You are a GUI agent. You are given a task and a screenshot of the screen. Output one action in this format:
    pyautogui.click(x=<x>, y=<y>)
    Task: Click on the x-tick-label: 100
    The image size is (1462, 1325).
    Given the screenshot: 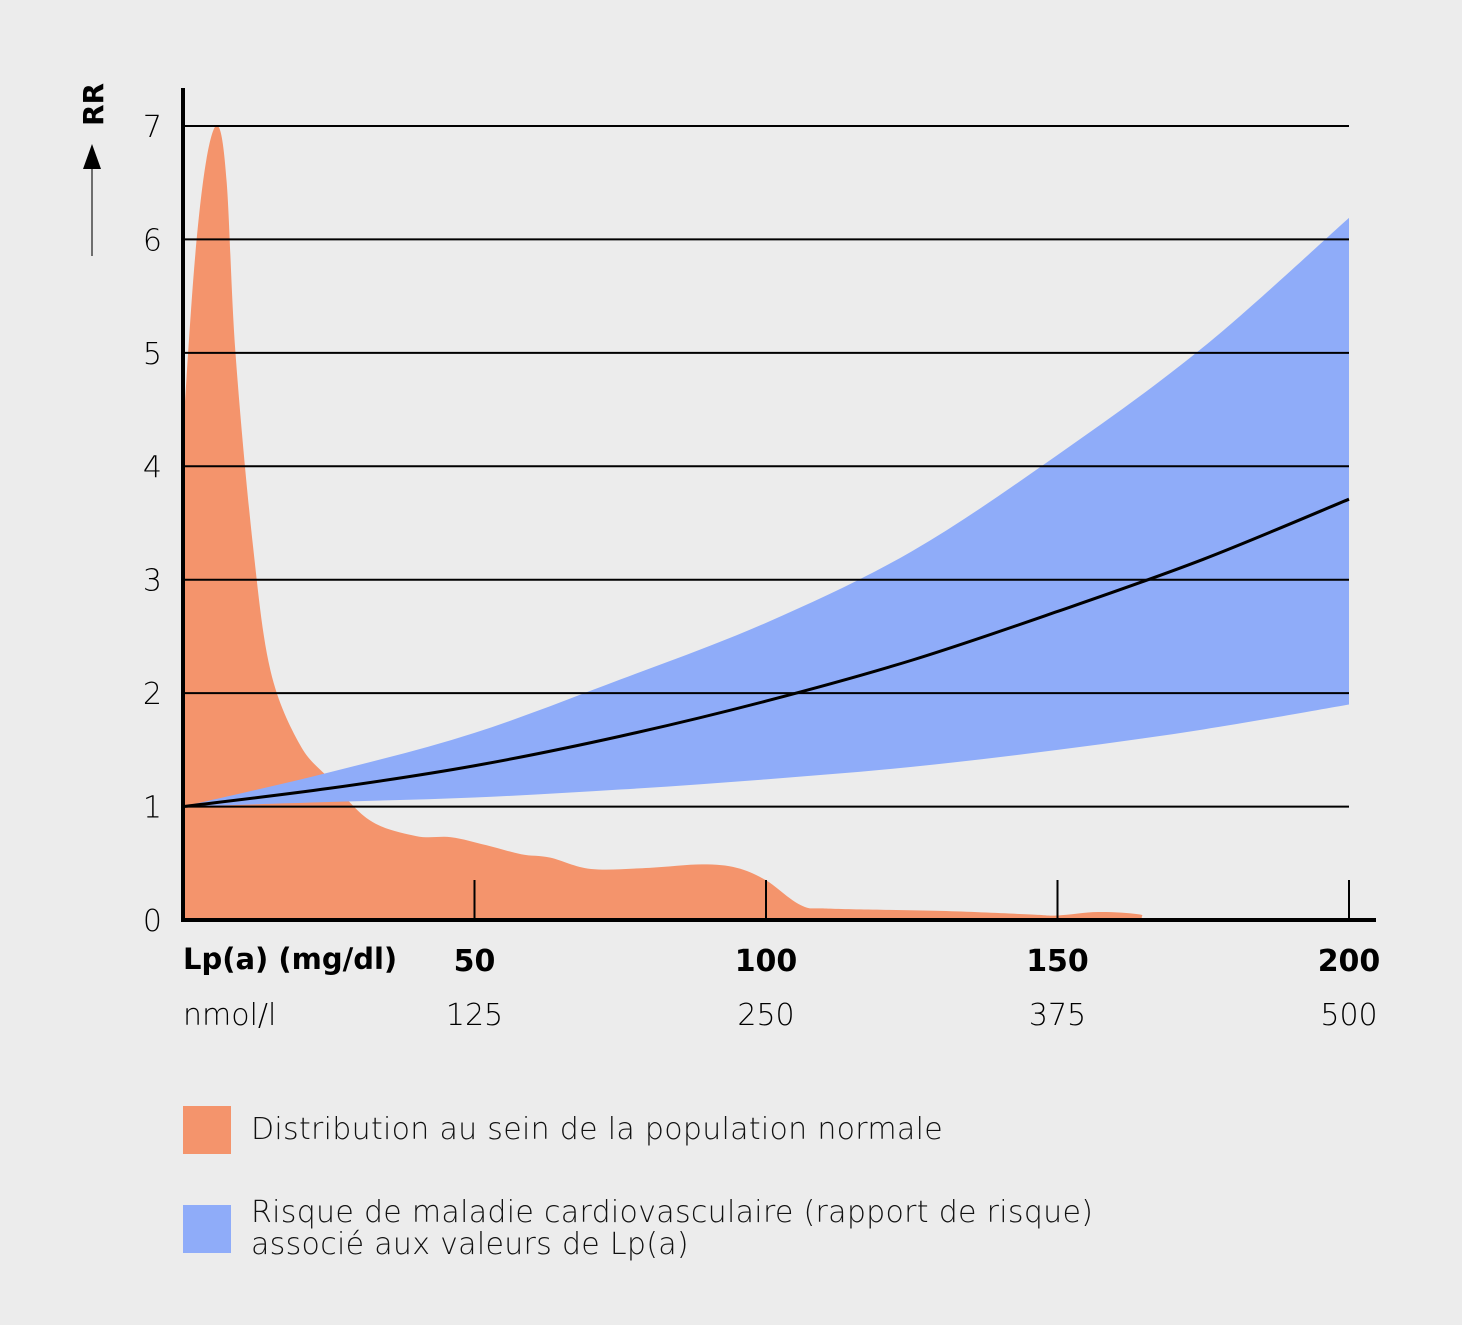 What is the action you would take?
    pyautogui.click(x=766, y=961)
    